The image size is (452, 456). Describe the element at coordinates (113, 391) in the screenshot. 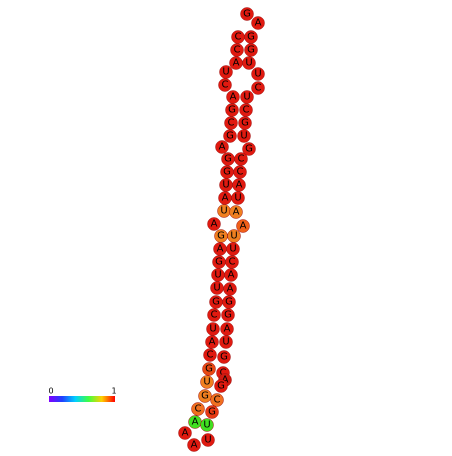

I see `colorbar-max: 1` at that location.